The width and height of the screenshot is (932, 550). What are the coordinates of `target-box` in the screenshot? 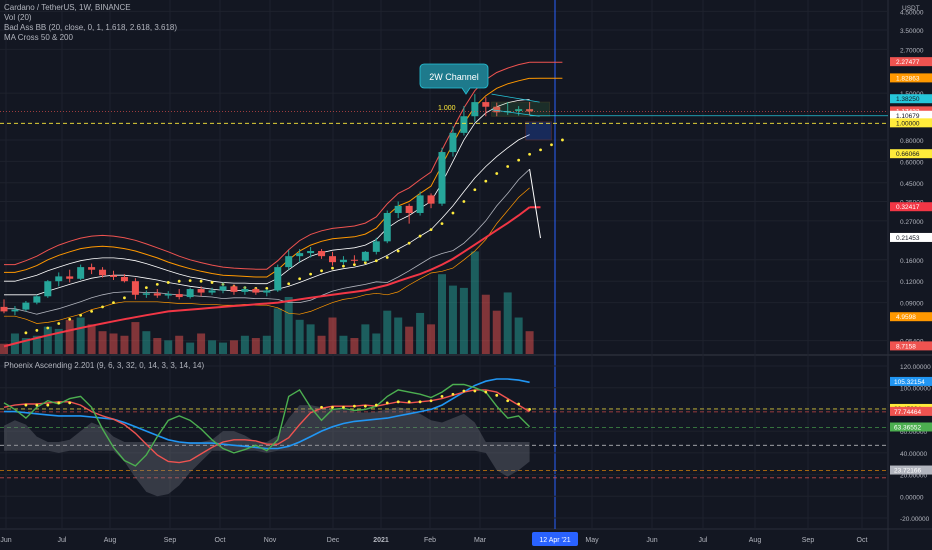 It's located at (538, 131).